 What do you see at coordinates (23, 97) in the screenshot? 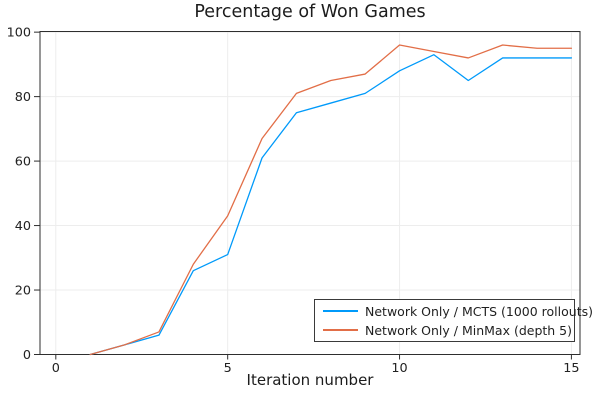
I see `y-tick-label: 80` at bounding box center [23, 97].